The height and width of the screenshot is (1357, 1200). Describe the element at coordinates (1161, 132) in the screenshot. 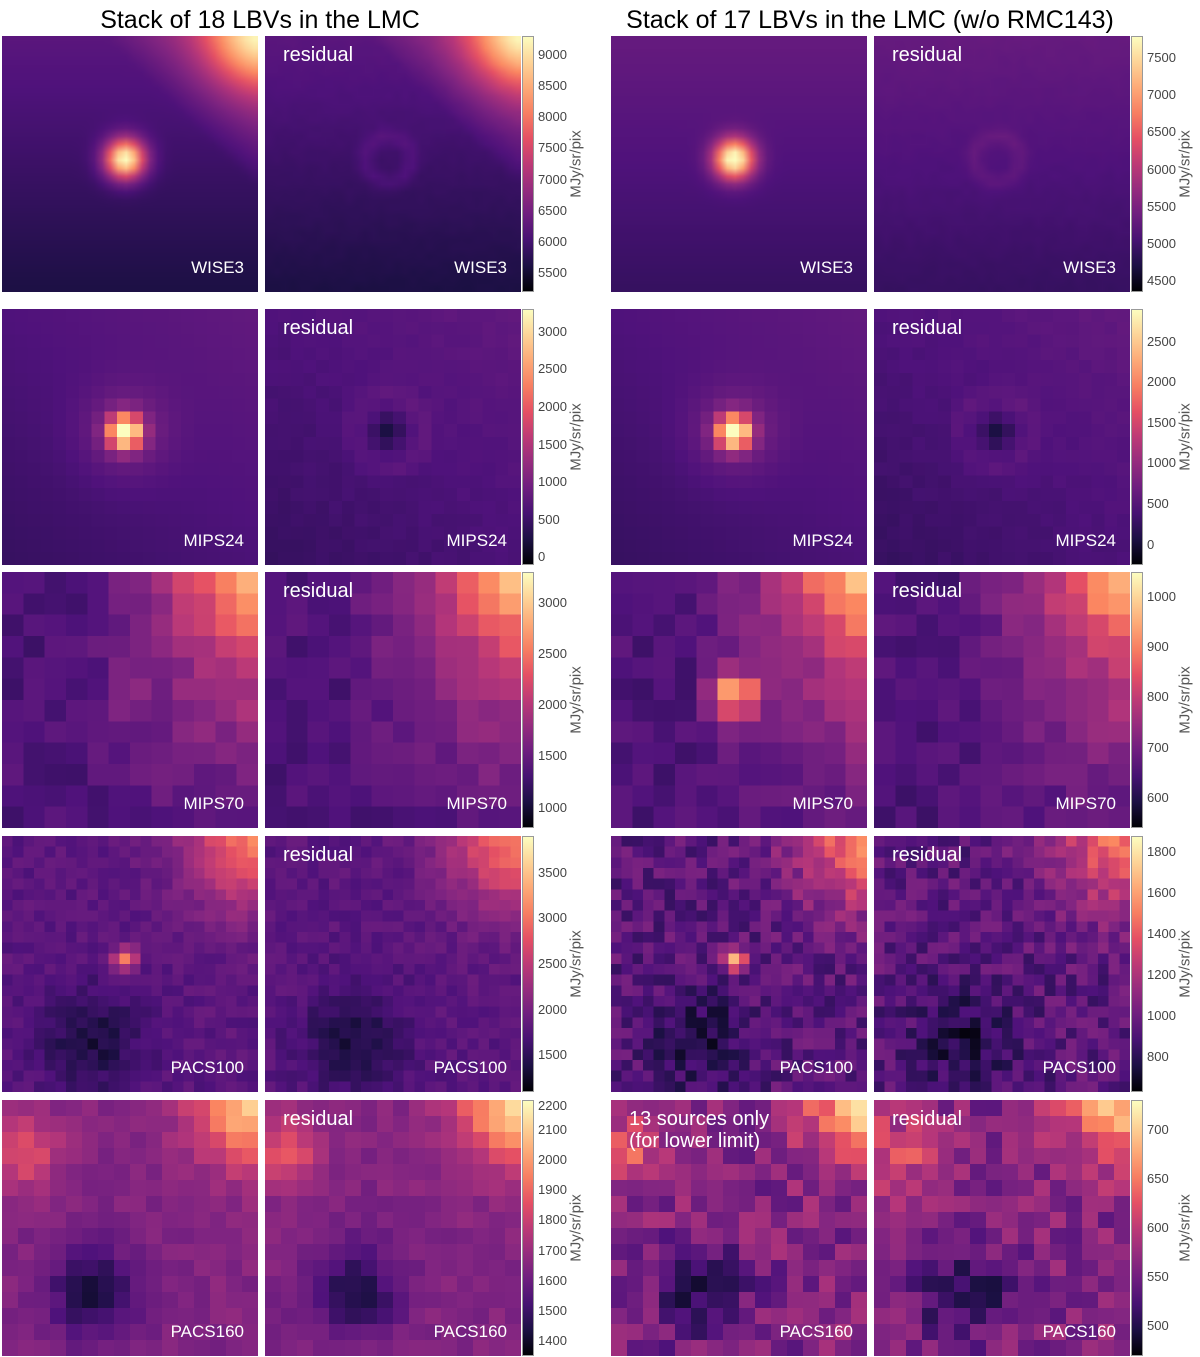

I see `colorbar-tick-label: 6500` at that location.